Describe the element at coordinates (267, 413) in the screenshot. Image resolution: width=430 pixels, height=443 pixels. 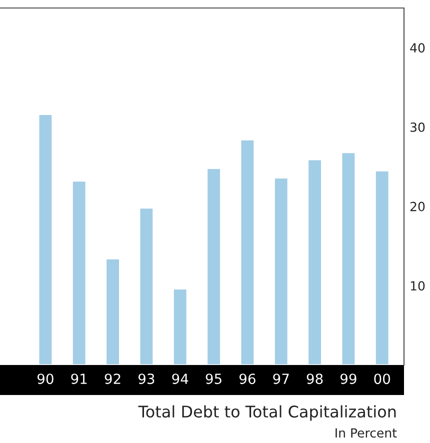
I see `text: Total Debt to Total Capitalization` at that location.